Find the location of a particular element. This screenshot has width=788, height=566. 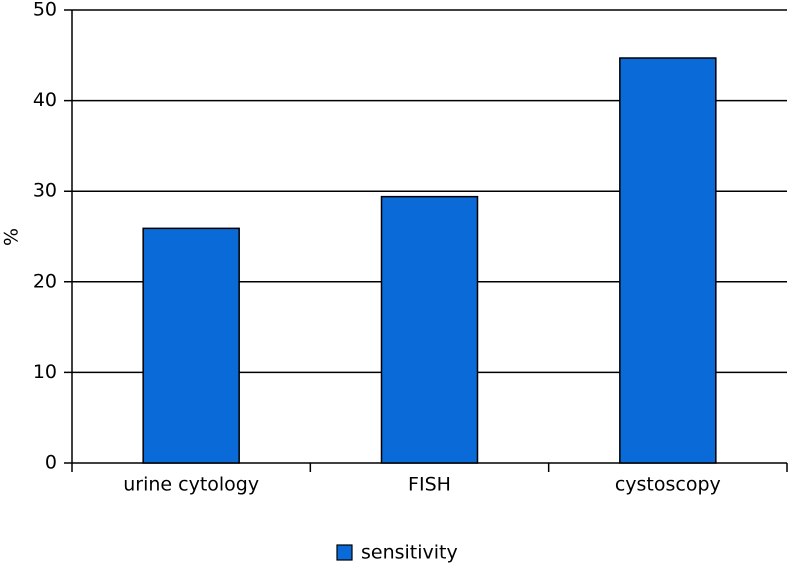

y-tick-label: 50 is located at coordinates (45, 10).